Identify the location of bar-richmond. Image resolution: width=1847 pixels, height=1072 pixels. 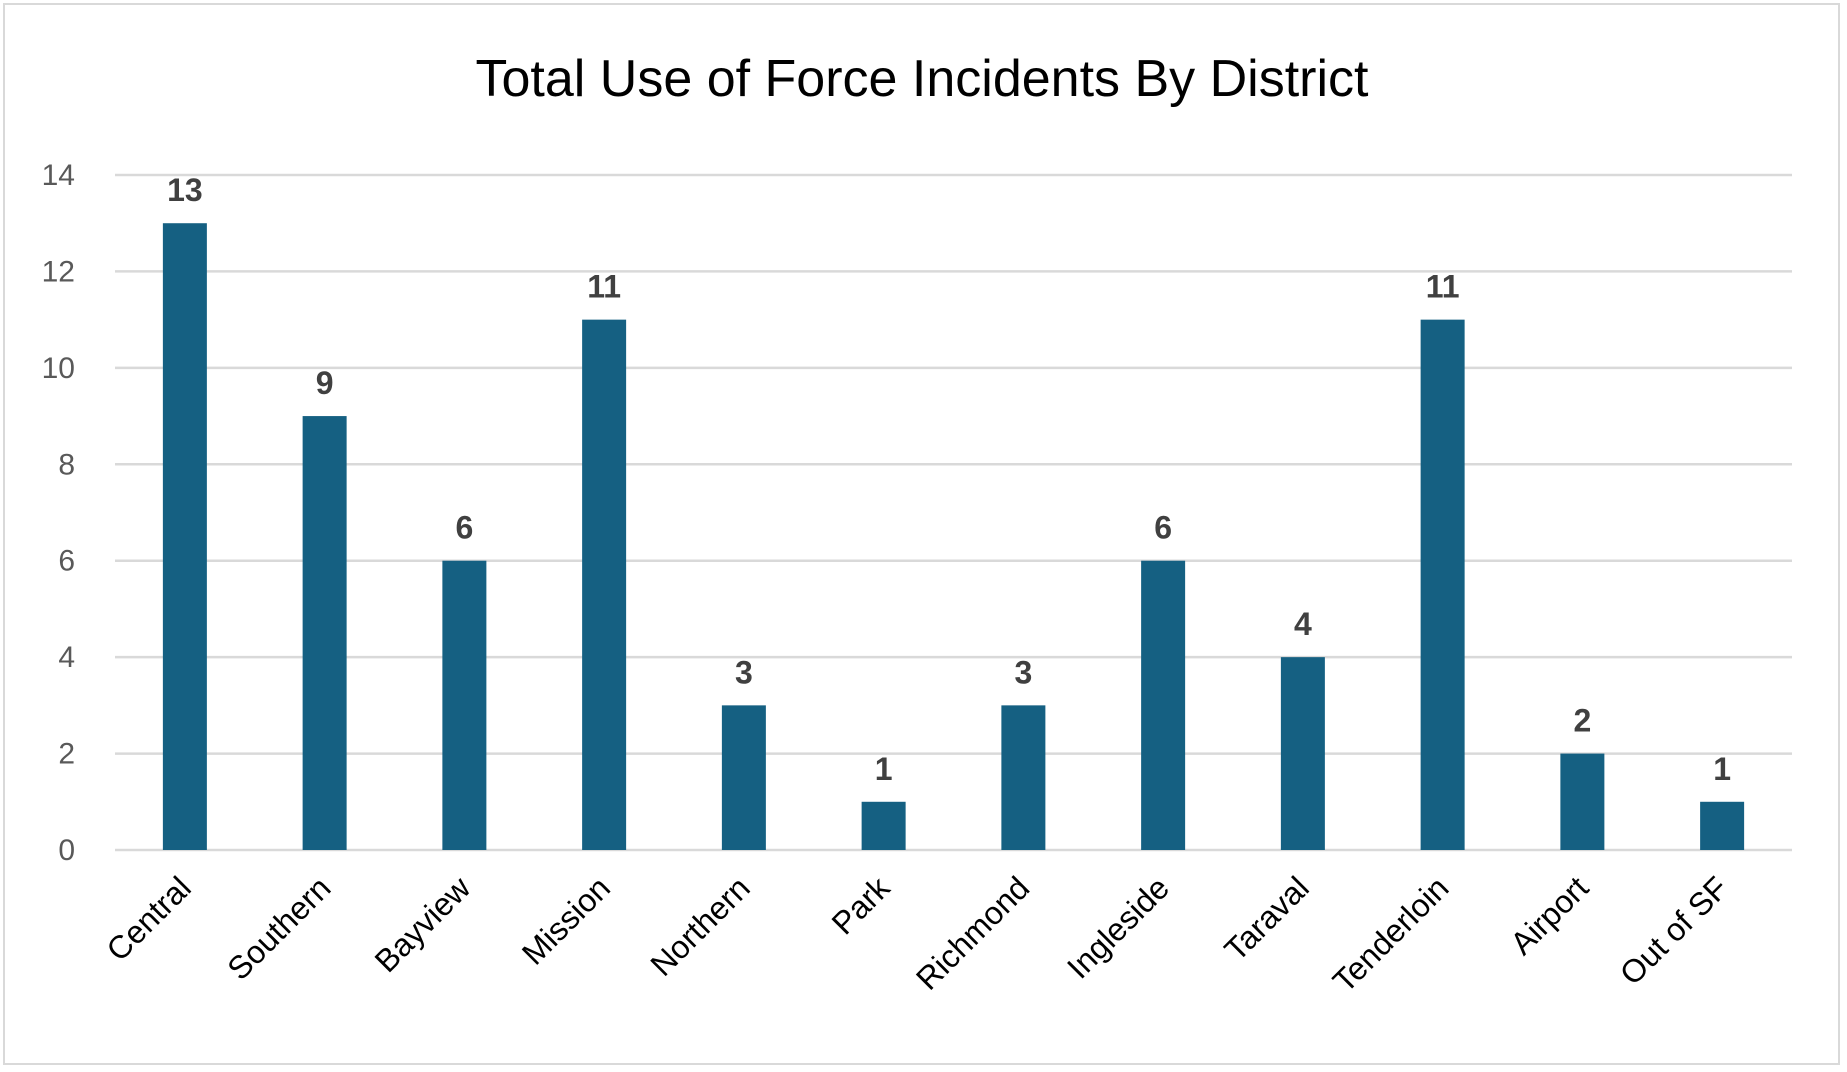
(1023, 777).